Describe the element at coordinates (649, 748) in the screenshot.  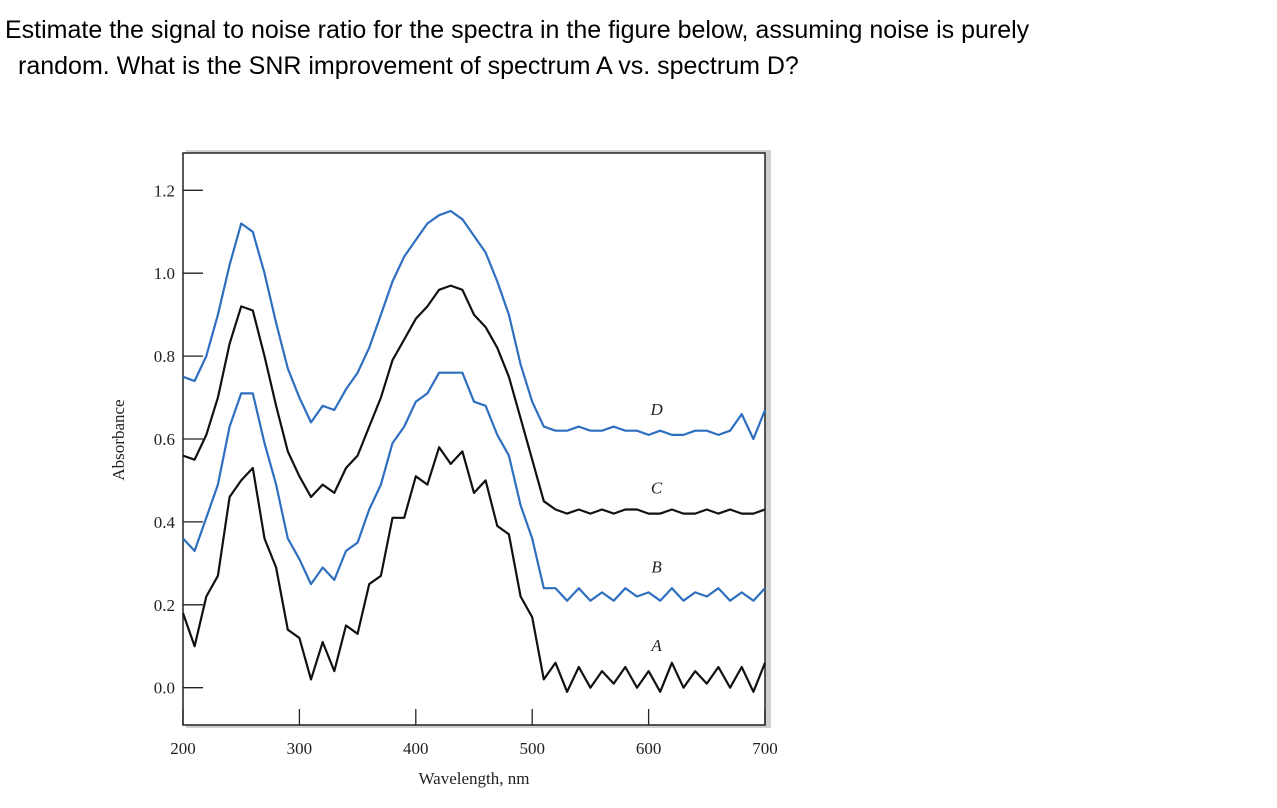
I see `x-tick-label: 600` at that location.